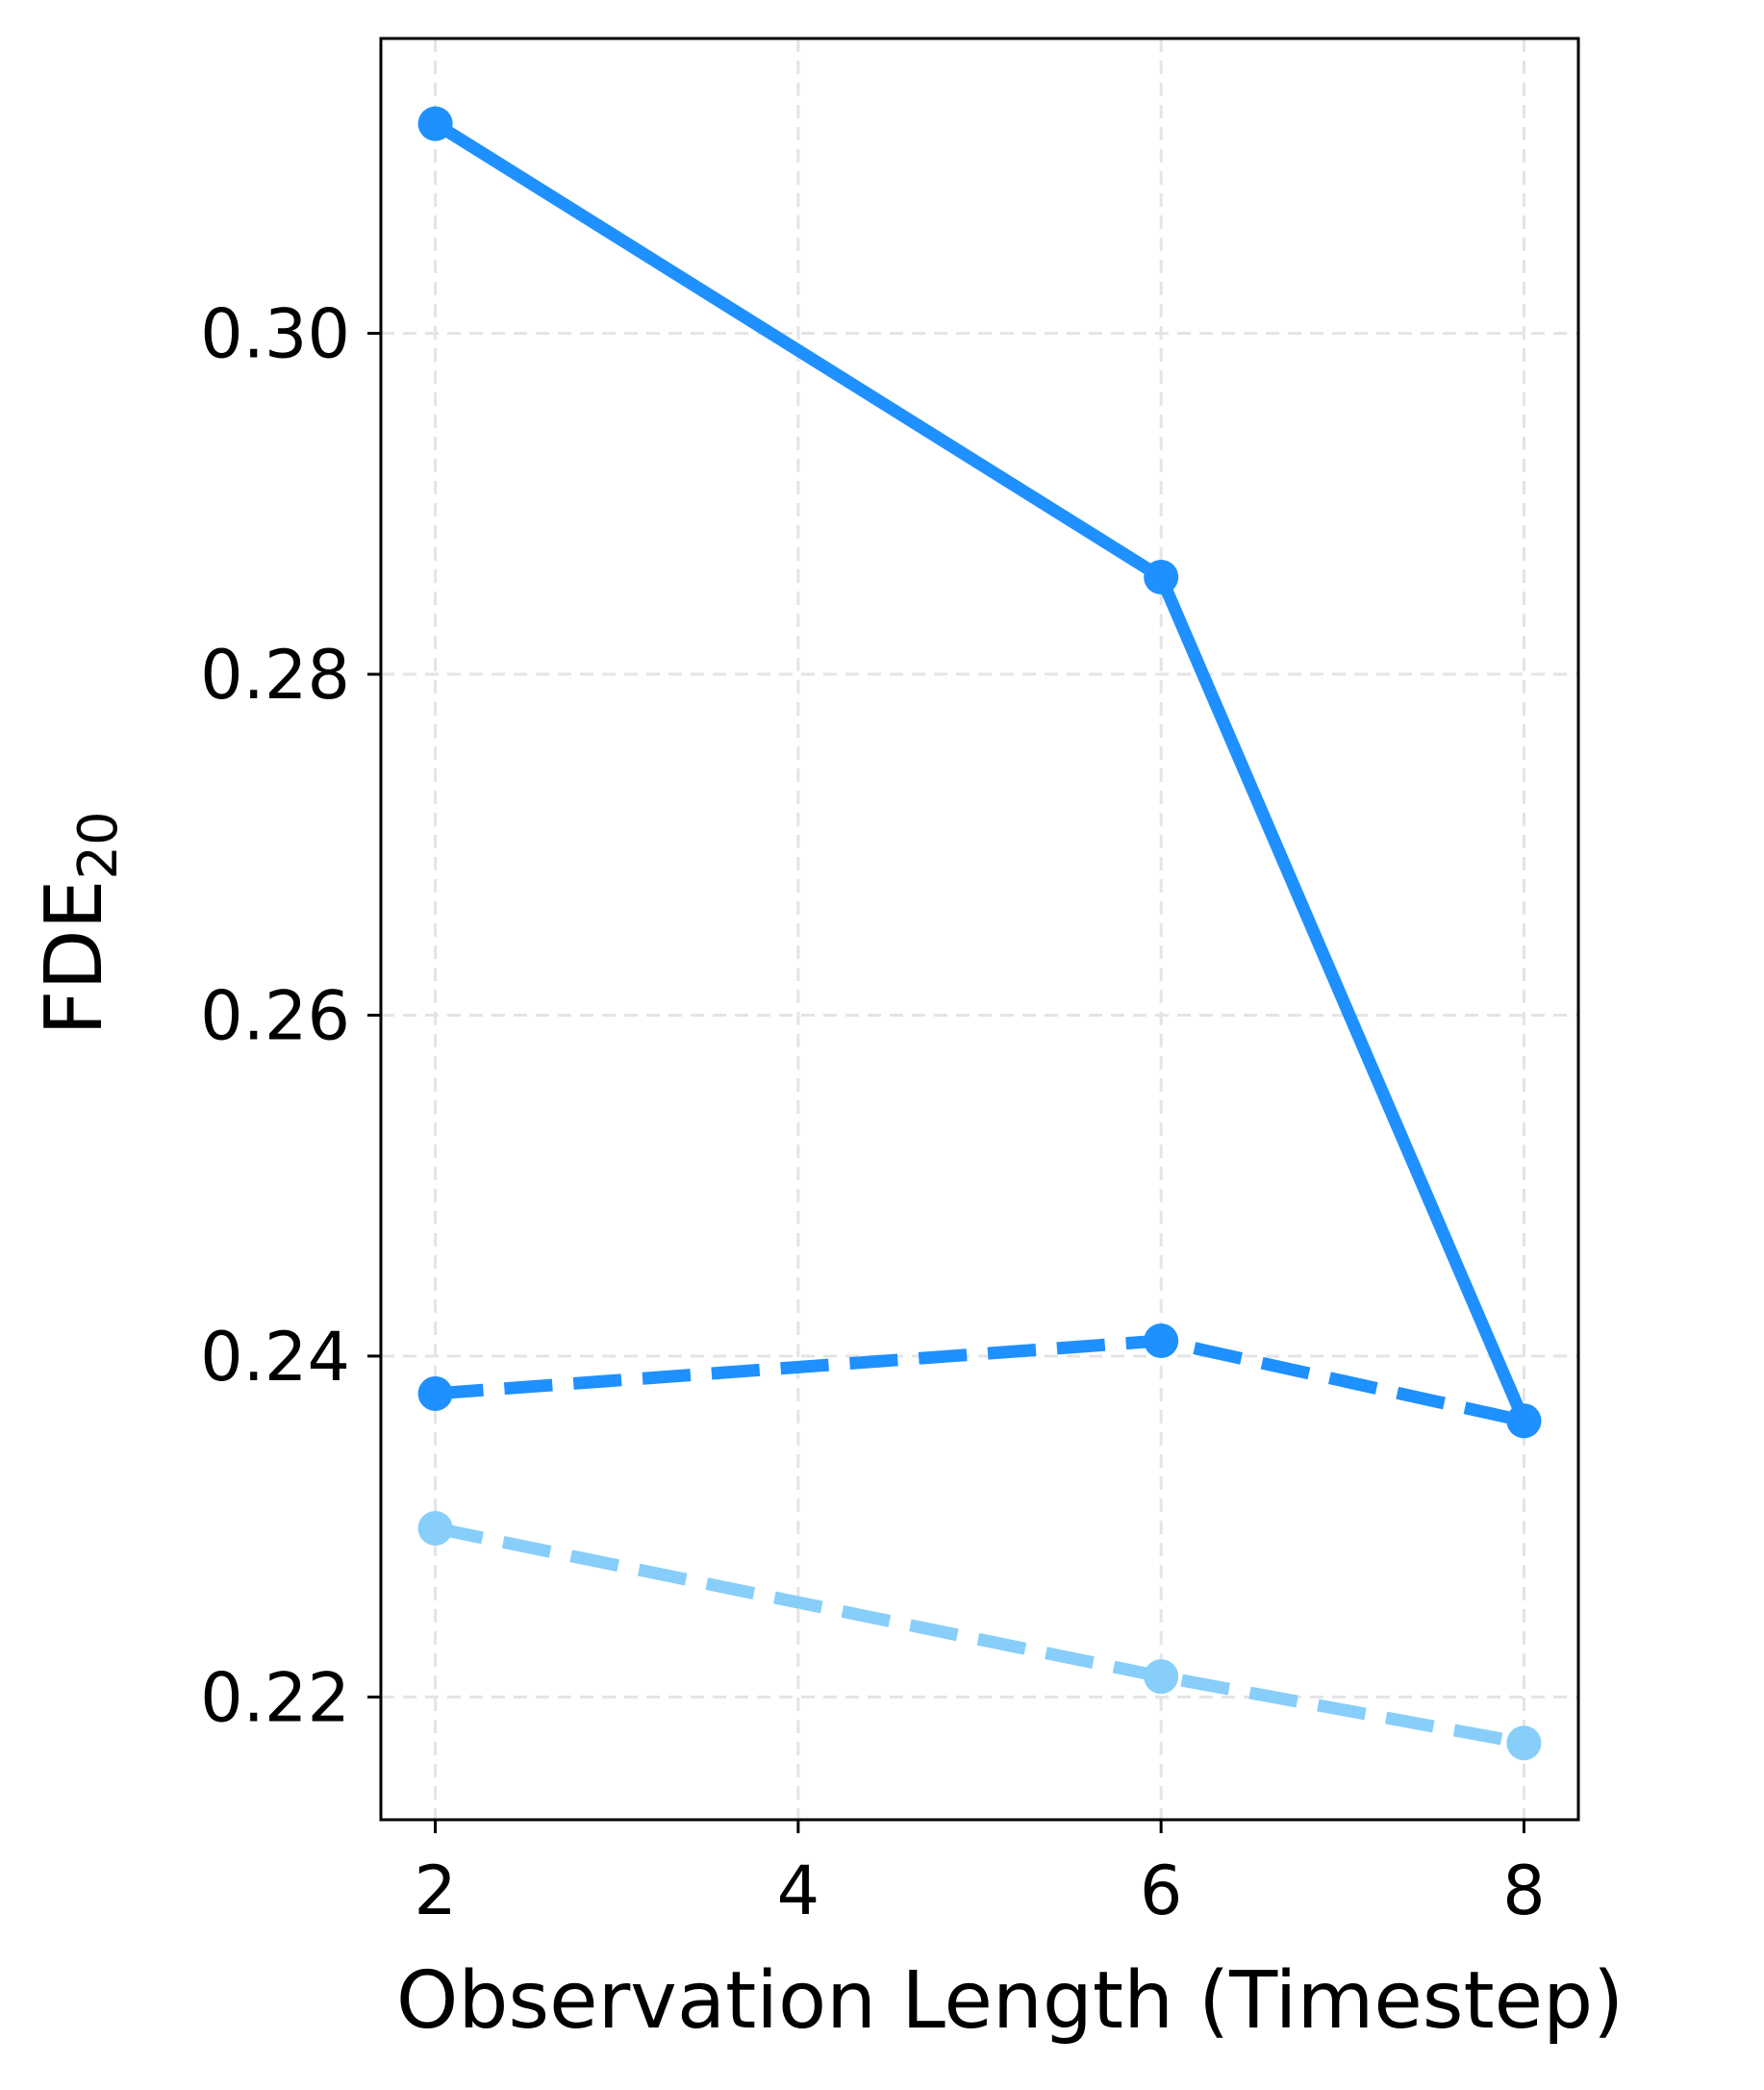 The height and width of the screenshot is (2090, 1764). Describe the element at coordinates (275, 1358) in the screenshot. I see `y-tick-label-1: 0.24` at that location.